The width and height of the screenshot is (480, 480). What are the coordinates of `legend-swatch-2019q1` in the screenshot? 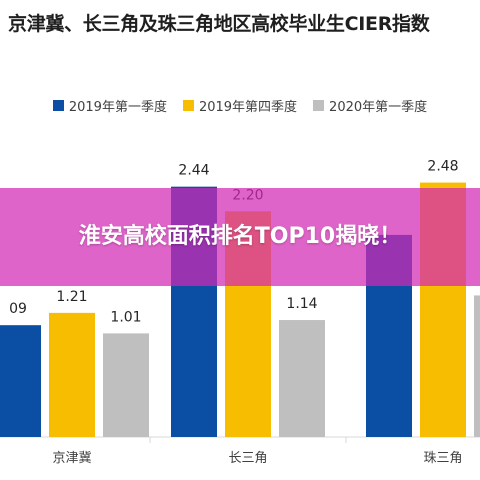 It's located at (58, 105).